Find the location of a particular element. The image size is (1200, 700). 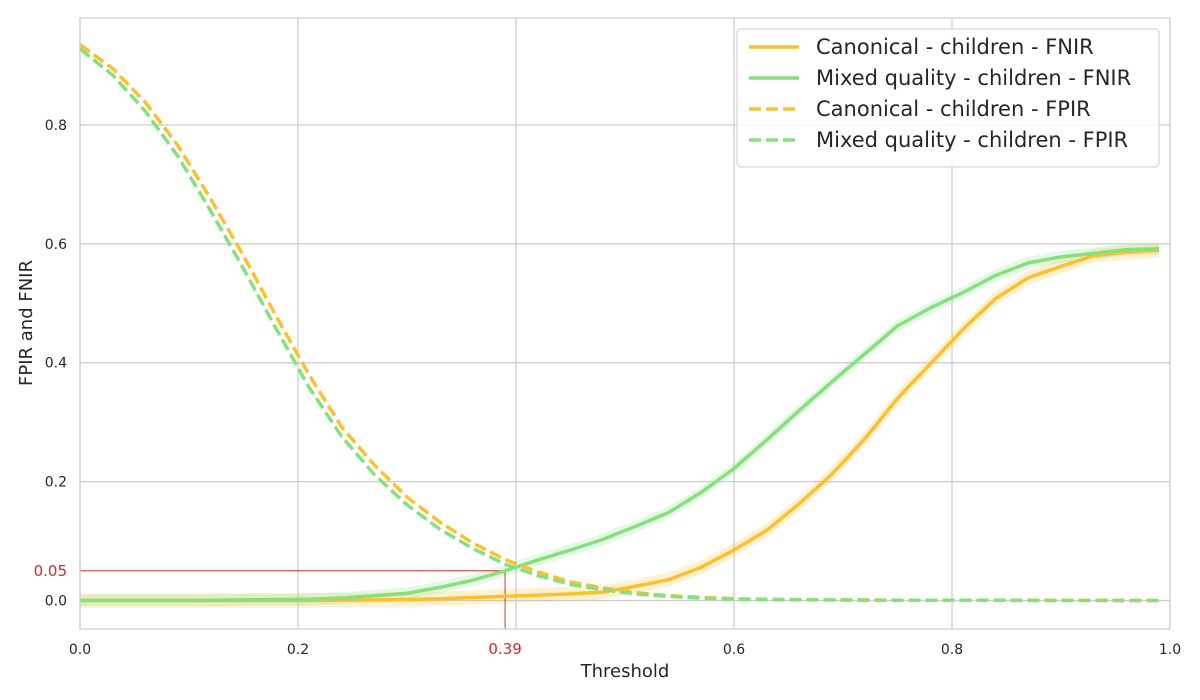

x-axis-label: Threshold is located at coordinates (625, 671).